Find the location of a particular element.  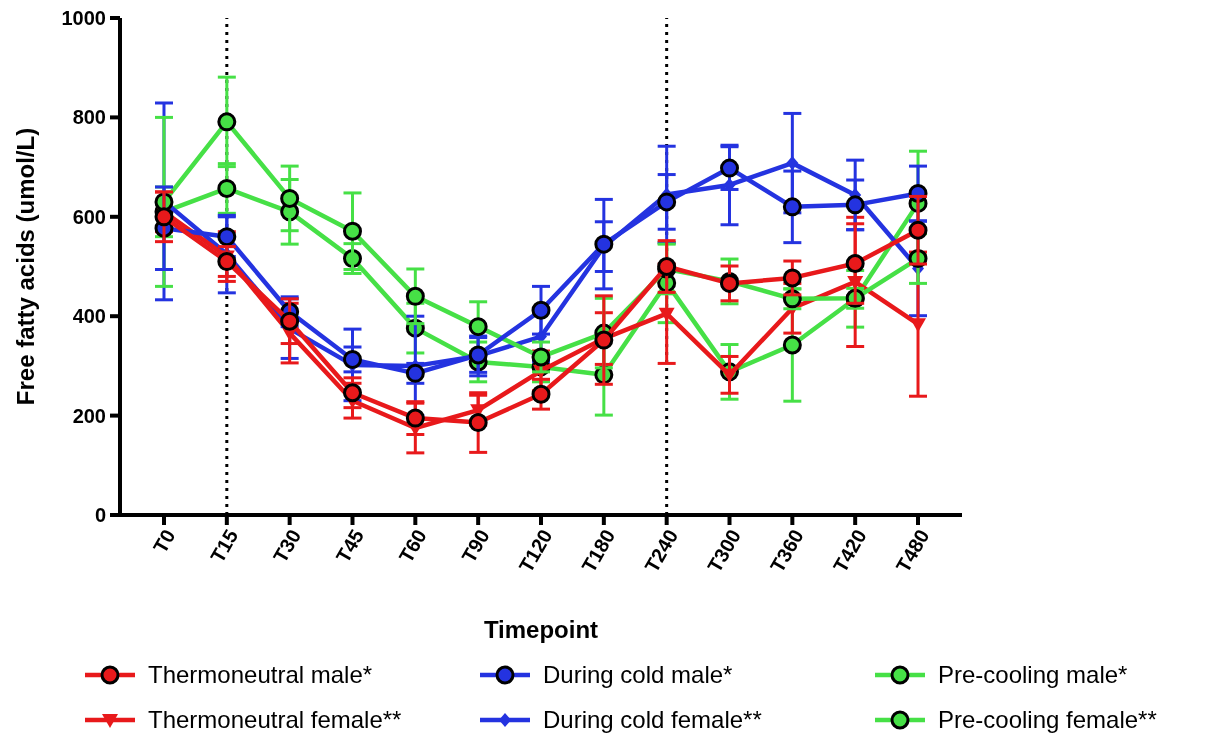

x-tick-label: T90 is located at coordinates (475, 546).